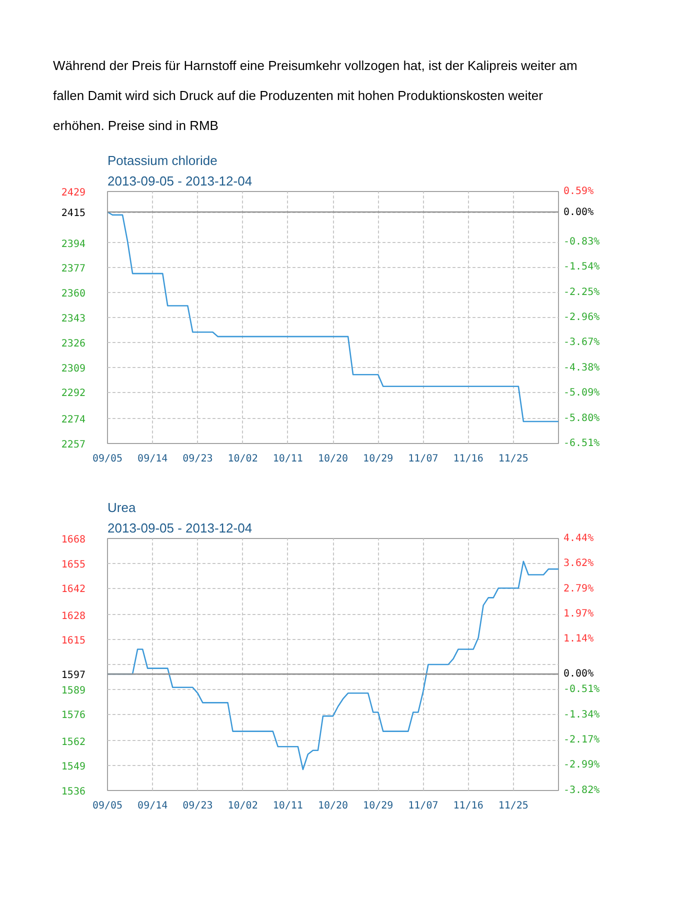  What do you see at coordinates (73, 214) in the screenshot?
I see `y-tick-label: 2415` at bounding box center [73, 214].